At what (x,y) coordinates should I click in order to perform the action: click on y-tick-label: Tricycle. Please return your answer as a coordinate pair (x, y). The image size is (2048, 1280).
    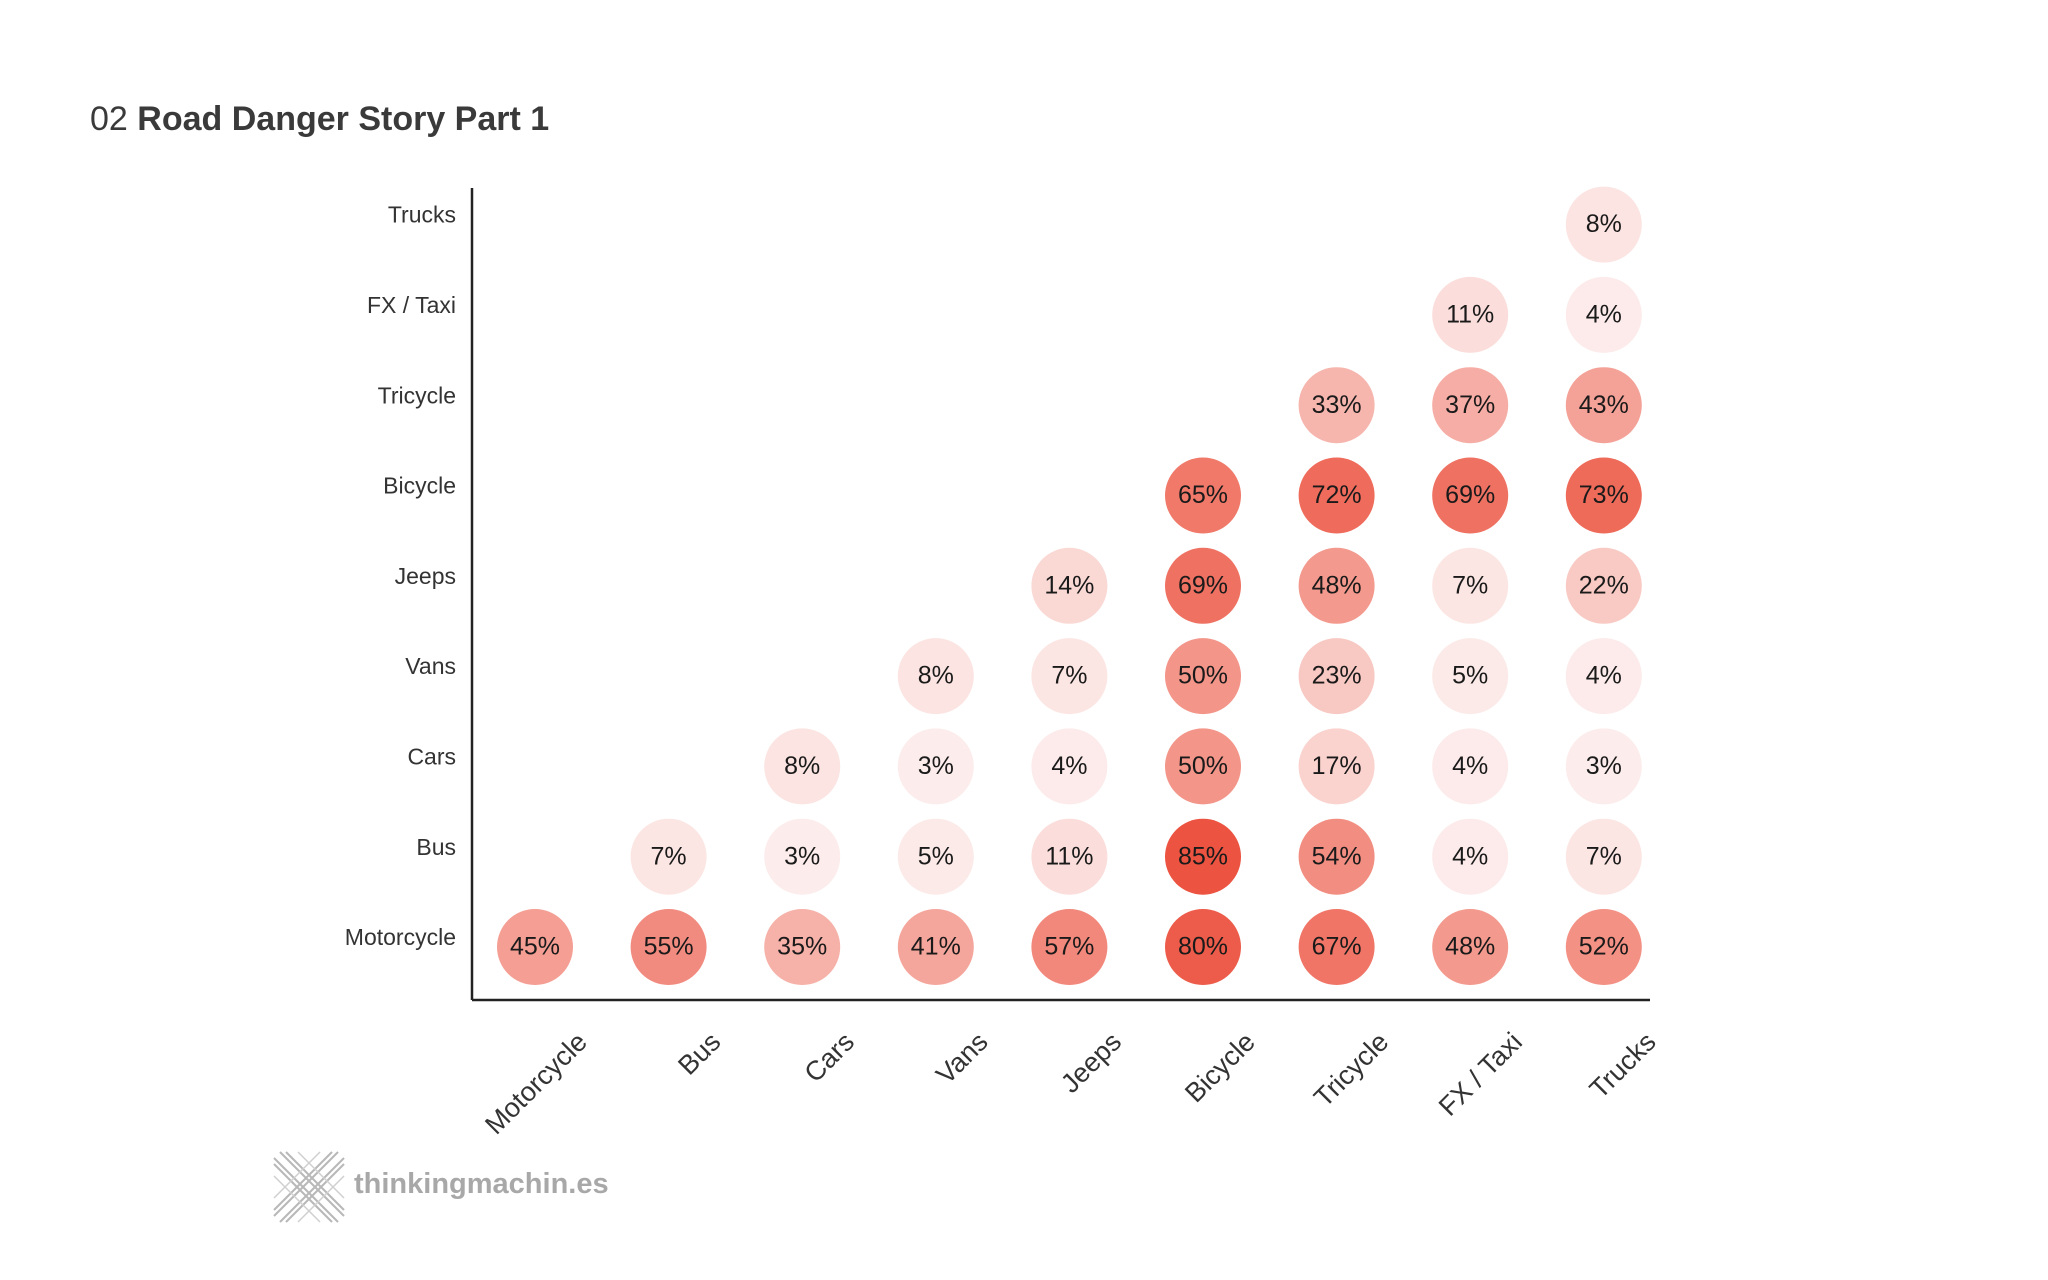
    Looking at the image, I should click on (417, 395).